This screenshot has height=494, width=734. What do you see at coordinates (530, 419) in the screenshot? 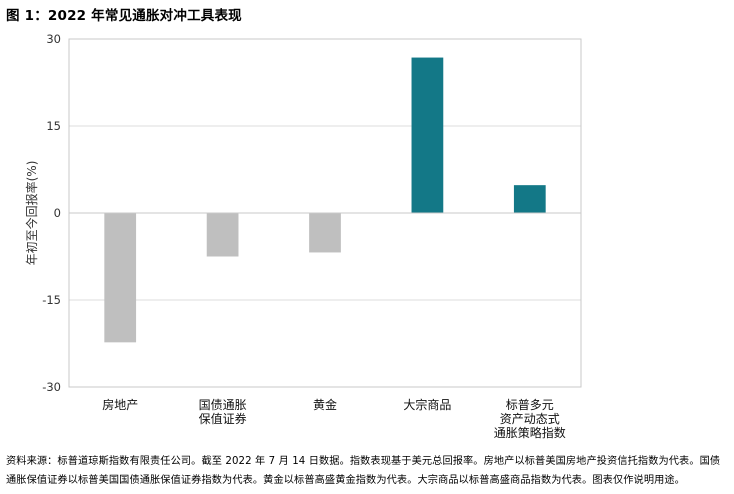
I see `category-label: 资产动态式` at bounding box center [530, 419].